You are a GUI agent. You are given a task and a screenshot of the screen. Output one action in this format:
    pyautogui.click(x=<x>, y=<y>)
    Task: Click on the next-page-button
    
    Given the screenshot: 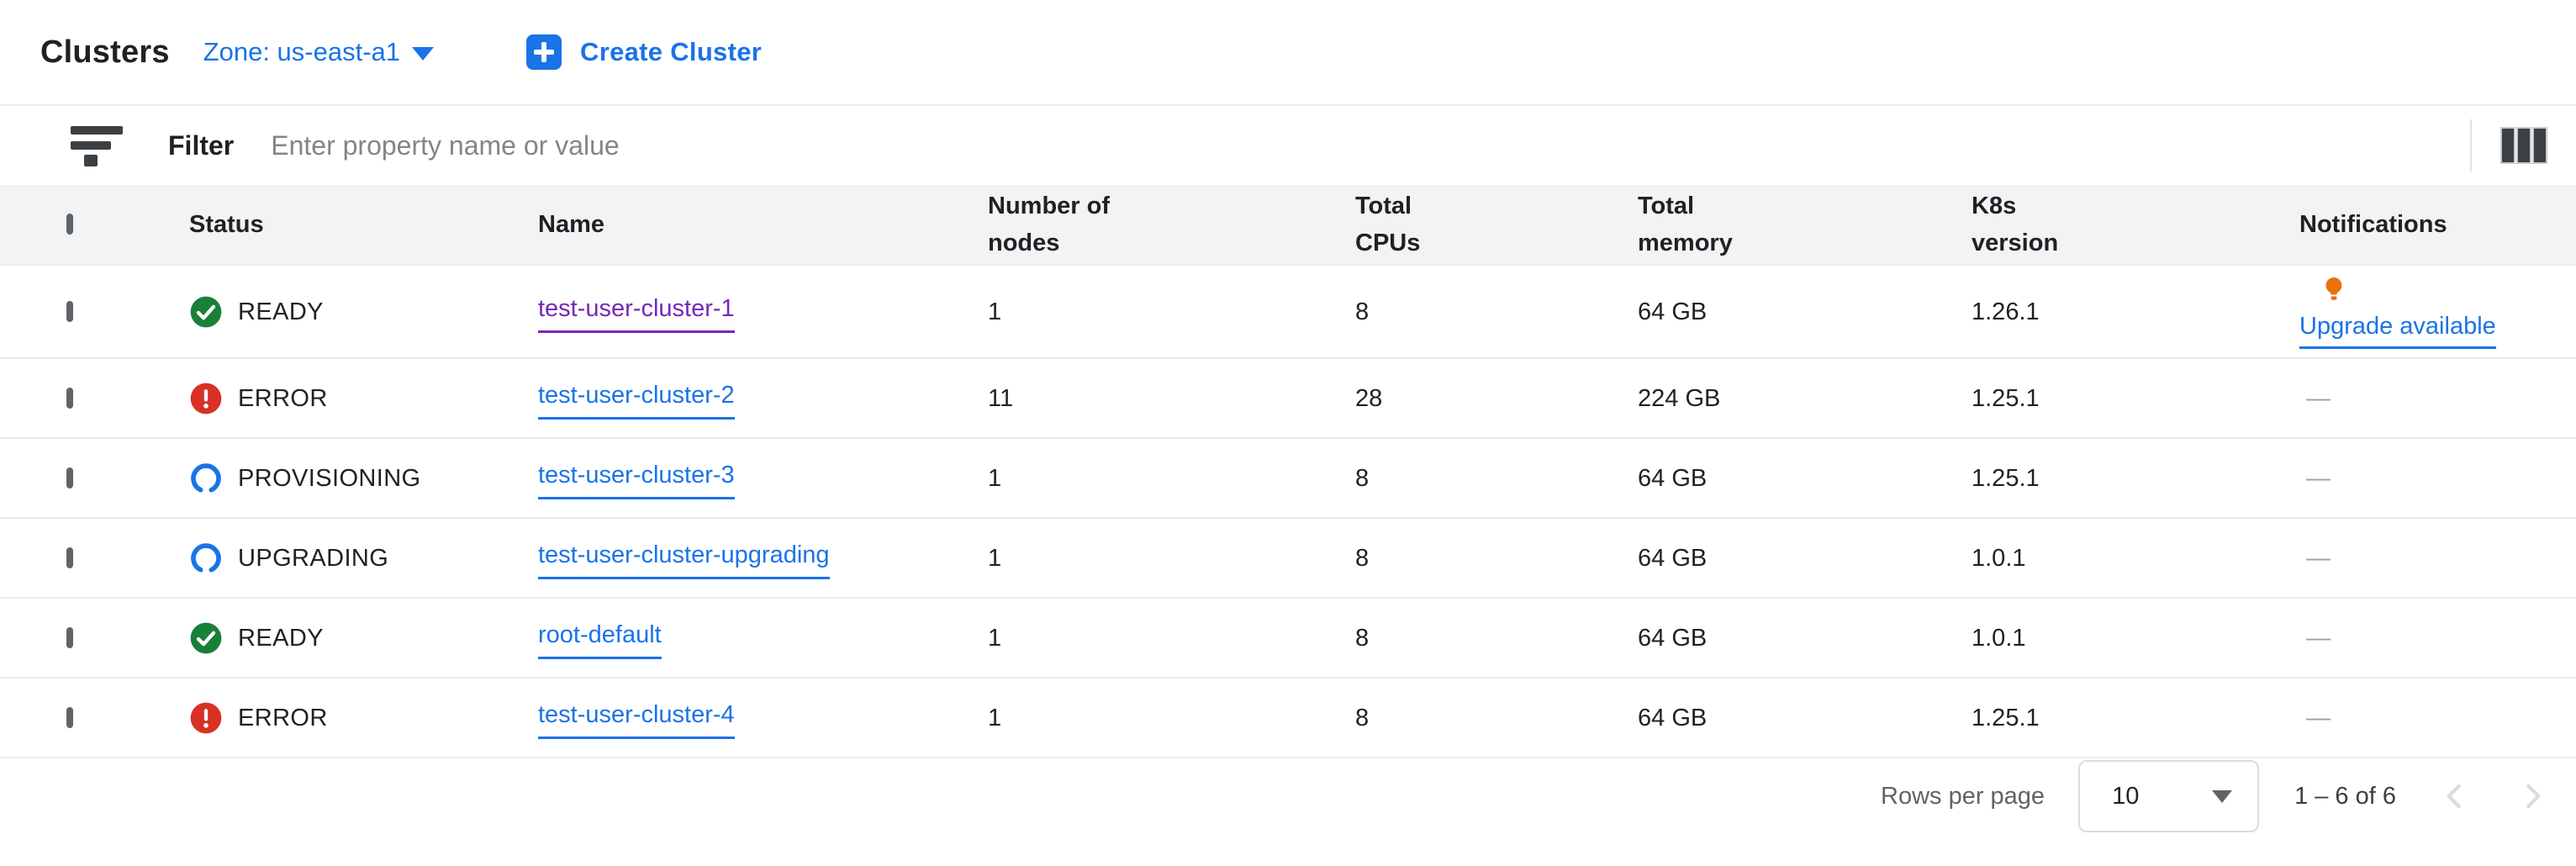 What is the action you would take?
    pyautogui.click(x=2532, y=796)
    